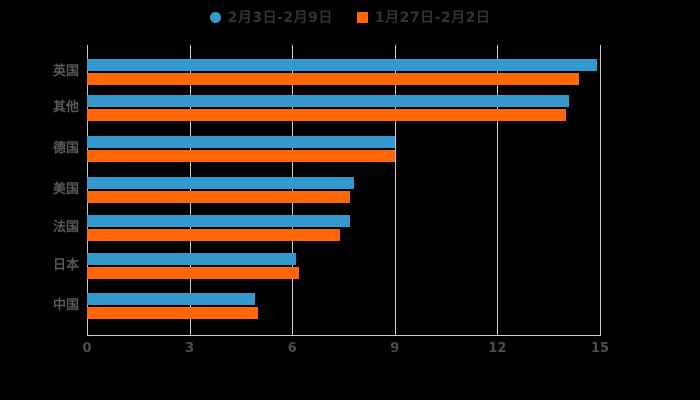  I want to click on bar-series2-日本, so click(193, 273).